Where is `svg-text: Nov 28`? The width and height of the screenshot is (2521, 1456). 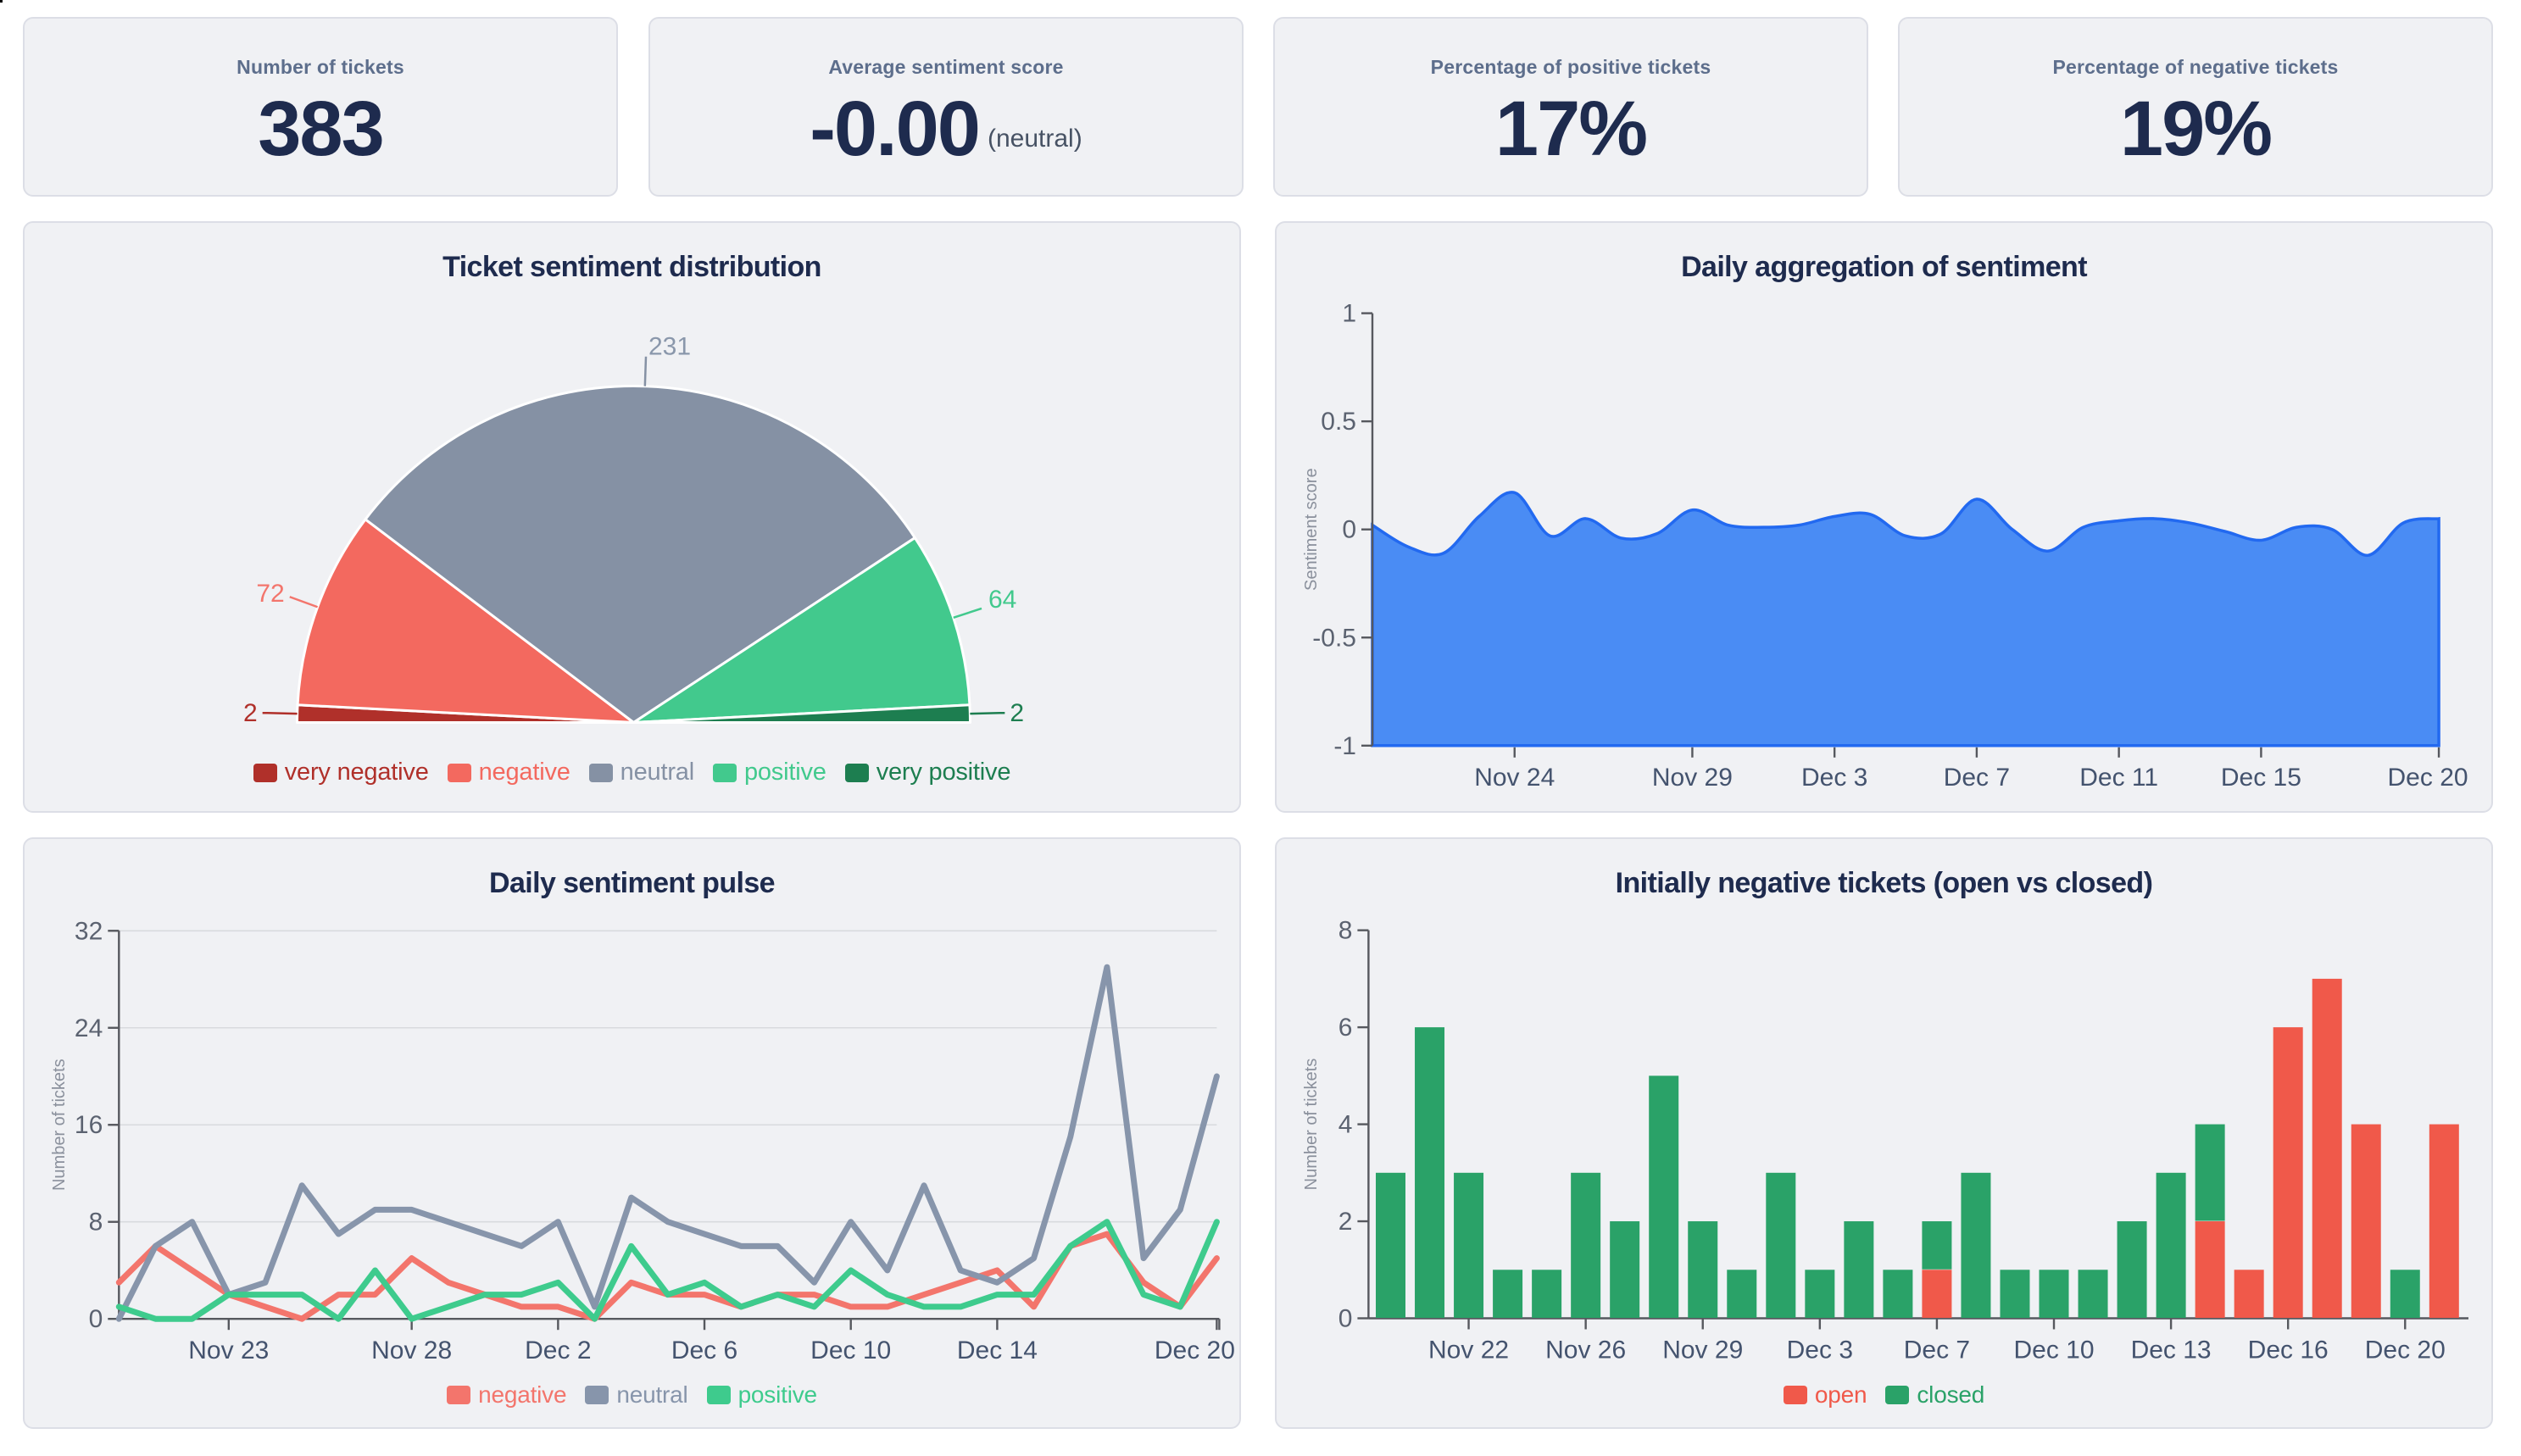
svg-text: Nov 28 is located at coordinates (411, 1350).